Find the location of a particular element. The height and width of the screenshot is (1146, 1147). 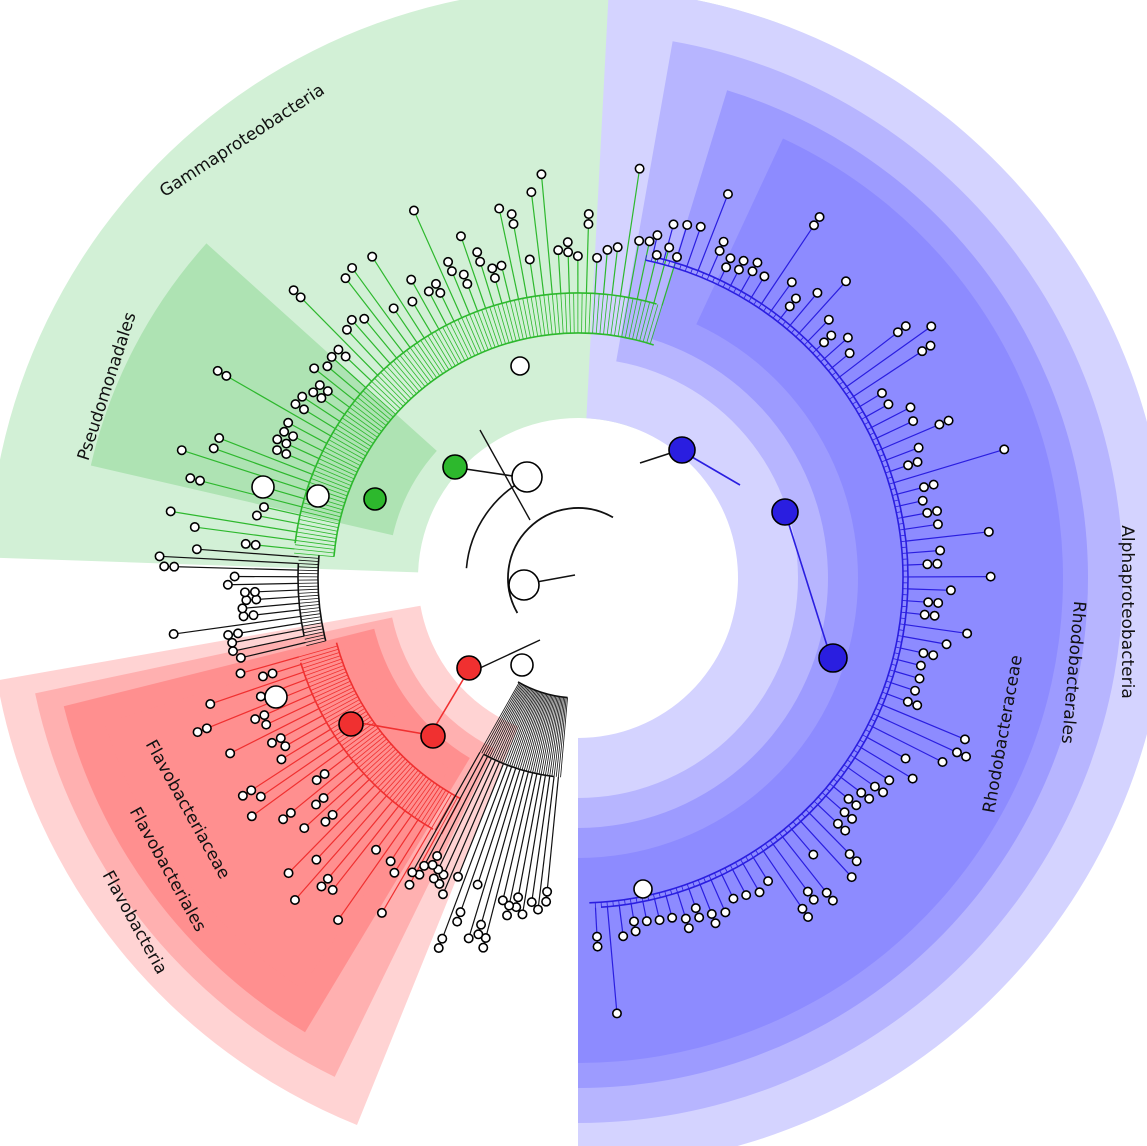

alphaproteobacteria-node is located at coordinates (682, 450).